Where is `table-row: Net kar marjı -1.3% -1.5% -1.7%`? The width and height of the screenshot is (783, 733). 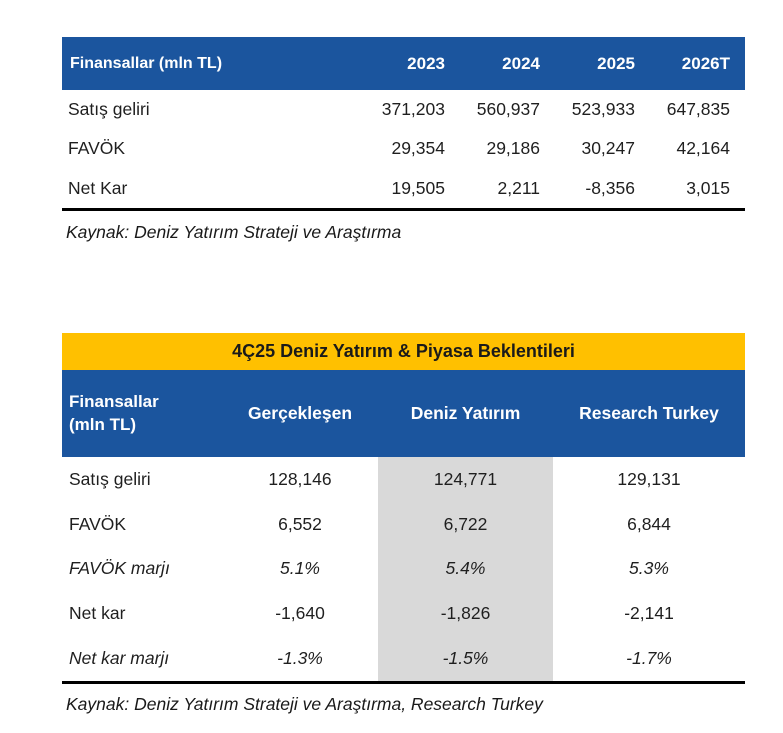 table-row: Net kar marjı -1.3% -1.5% -1.7% is located at coordinates (403, 658).